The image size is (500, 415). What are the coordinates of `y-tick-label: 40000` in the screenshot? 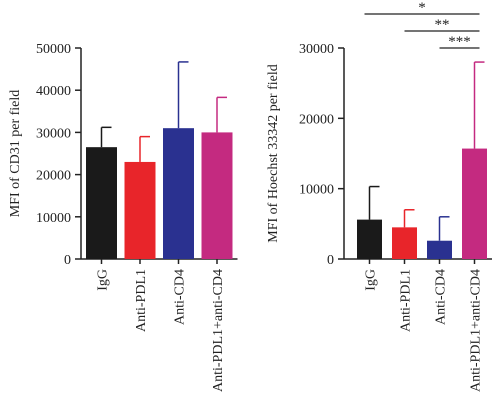 It's located at (53, 91).